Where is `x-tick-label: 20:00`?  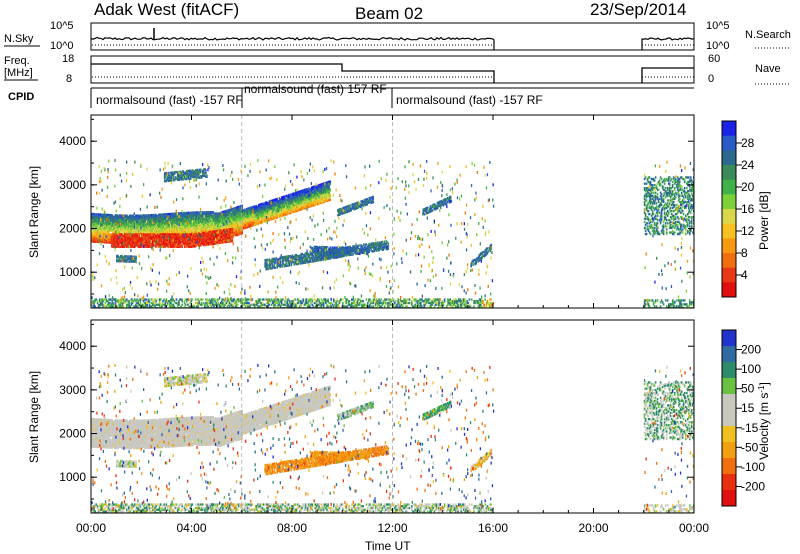 x-tick-label: 20:00 is located at coordinates (593, 528).